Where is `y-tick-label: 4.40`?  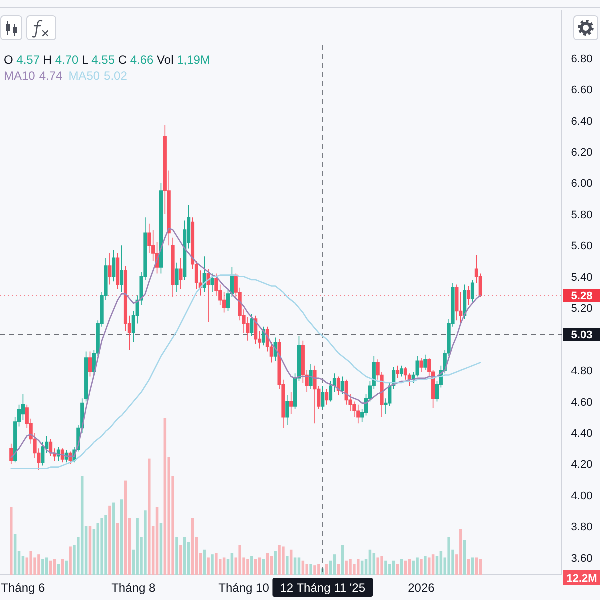 y-tick-label: 4.40 is located at coordinates (582, 434).